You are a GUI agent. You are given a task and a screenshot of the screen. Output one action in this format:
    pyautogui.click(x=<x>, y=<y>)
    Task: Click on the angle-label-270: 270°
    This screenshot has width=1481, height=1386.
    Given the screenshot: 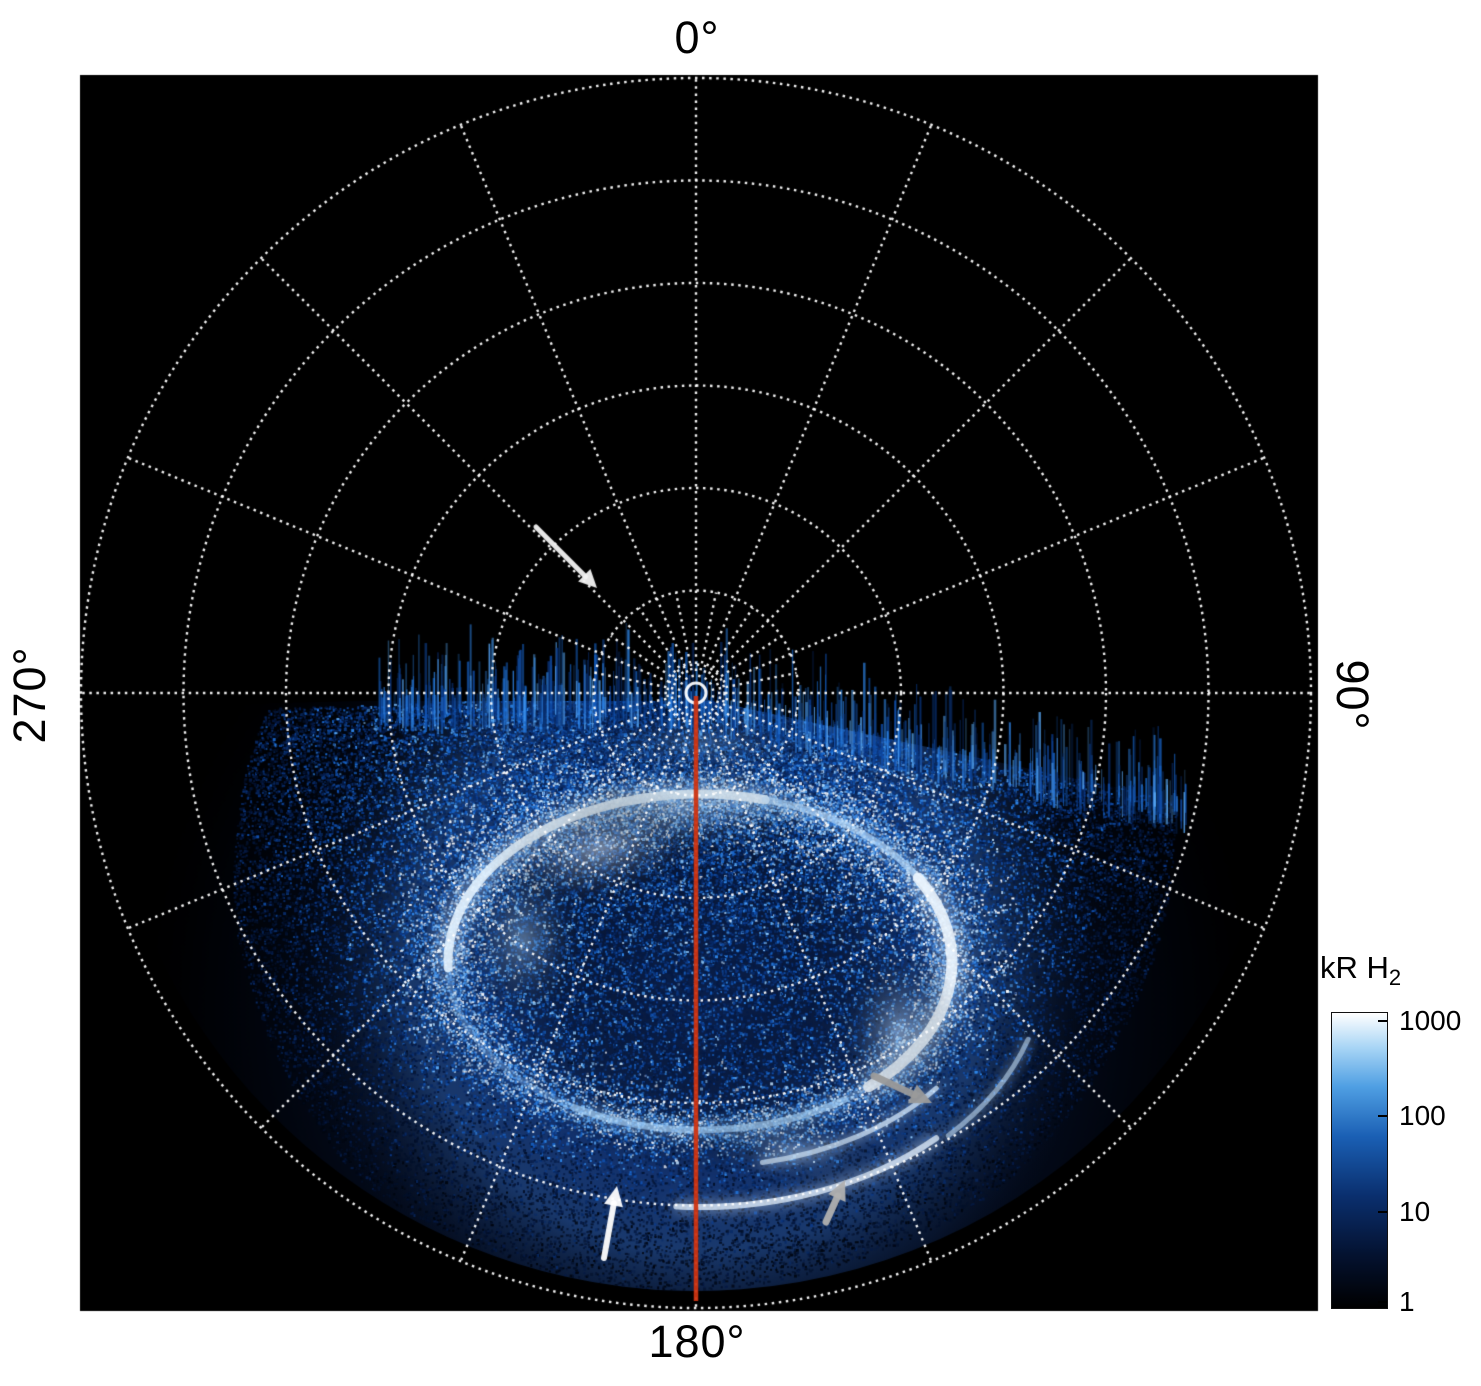 What is the action you would take?
    pyautogui.click(x=29, y=695)
    